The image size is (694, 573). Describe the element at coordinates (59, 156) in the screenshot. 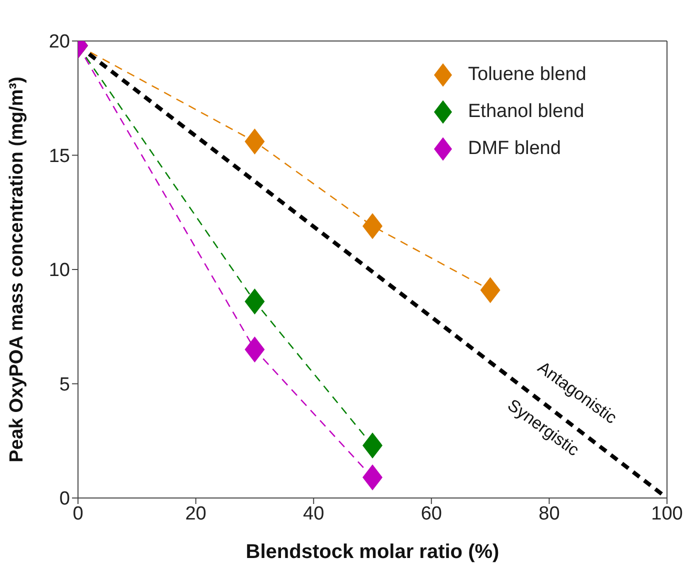

I see `y-tick-label: 15` at that location.